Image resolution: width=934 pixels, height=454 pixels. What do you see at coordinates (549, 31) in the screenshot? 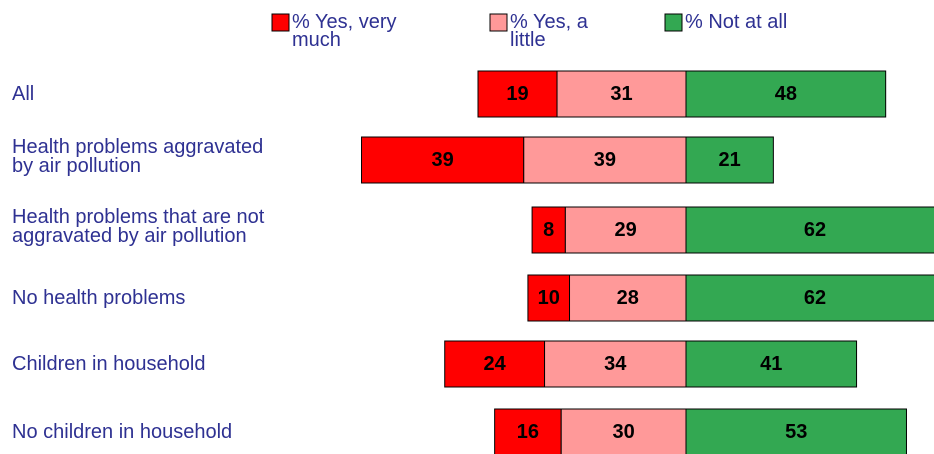
I see `legend-label: % Yes, a little` at bounding box center [549, 31].